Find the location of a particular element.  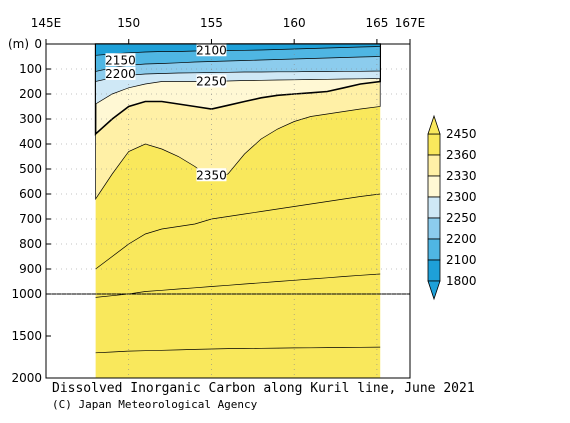

contour-label: 2200 is located at coordinates (120, 74).